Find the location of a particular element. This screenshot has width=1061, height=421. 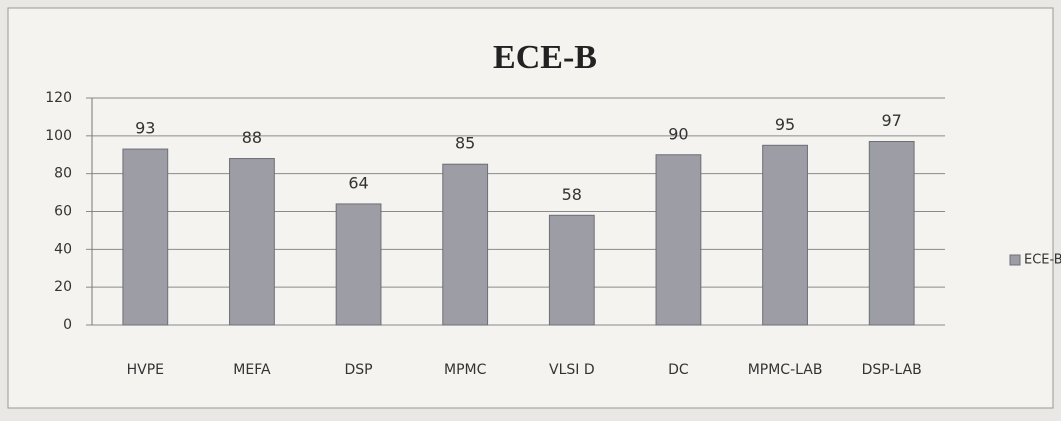

data-label: 85 is located at coordinates (465, 143).